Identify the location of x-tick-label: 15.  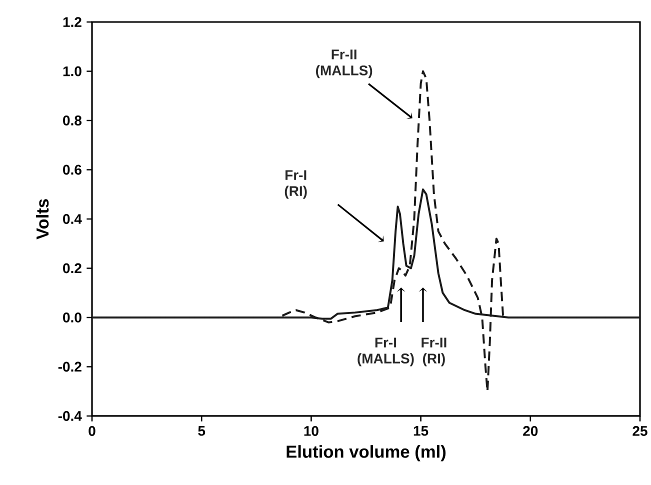
(421, 431).